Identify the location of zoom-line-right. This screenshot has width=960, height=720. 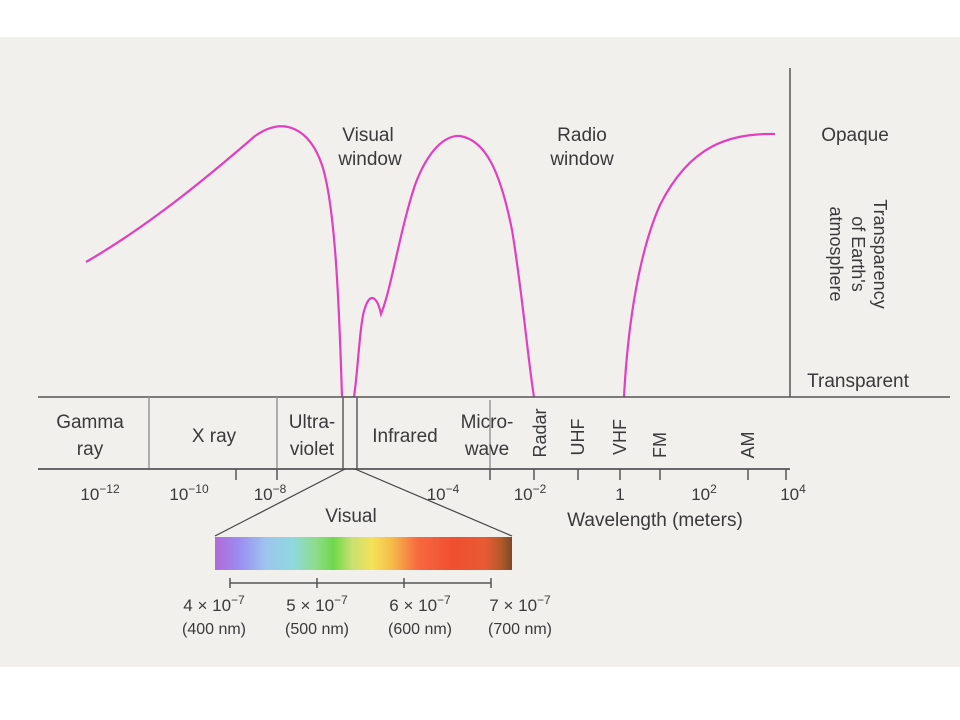
(433, 502).